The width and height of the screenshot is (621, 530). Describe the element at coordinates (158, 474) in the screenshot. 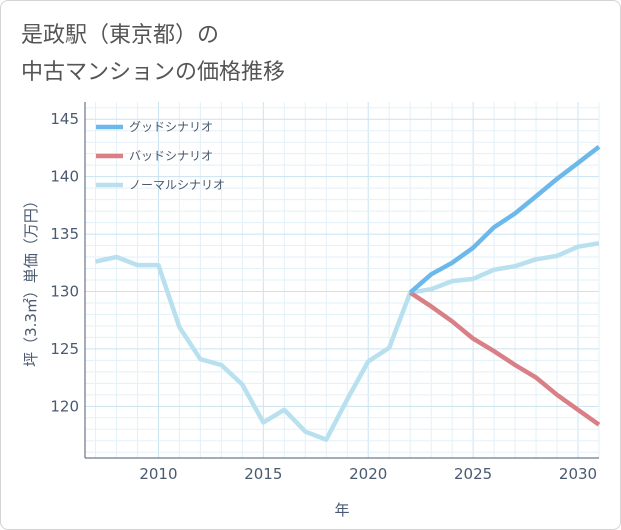

I see `x-tick-label: 2010` at that location.